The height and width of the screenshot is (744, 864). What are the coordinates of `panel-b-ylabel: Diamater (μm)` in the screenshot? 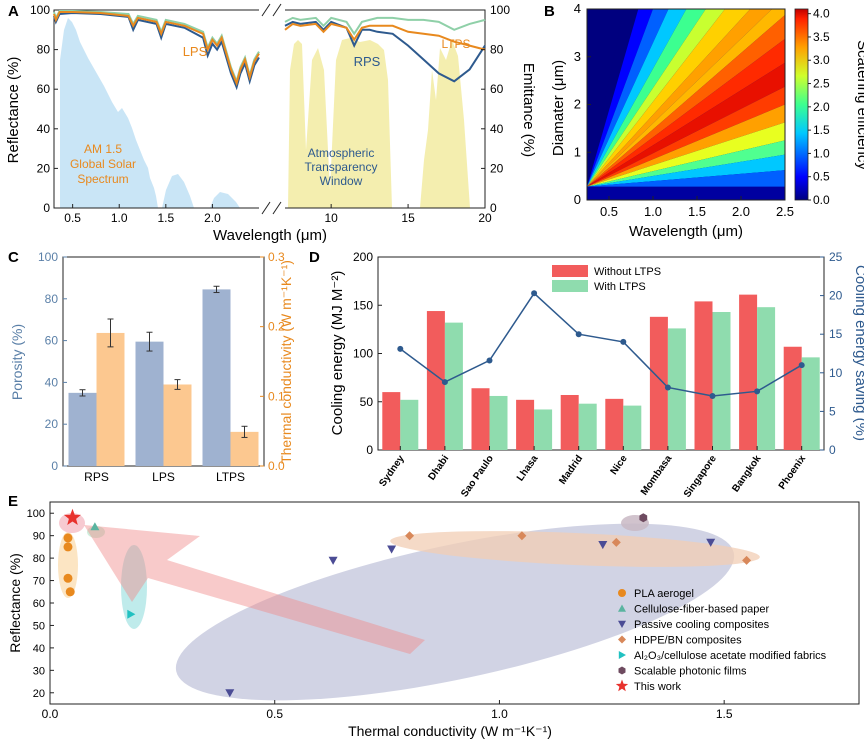 It's located at (558, 108).